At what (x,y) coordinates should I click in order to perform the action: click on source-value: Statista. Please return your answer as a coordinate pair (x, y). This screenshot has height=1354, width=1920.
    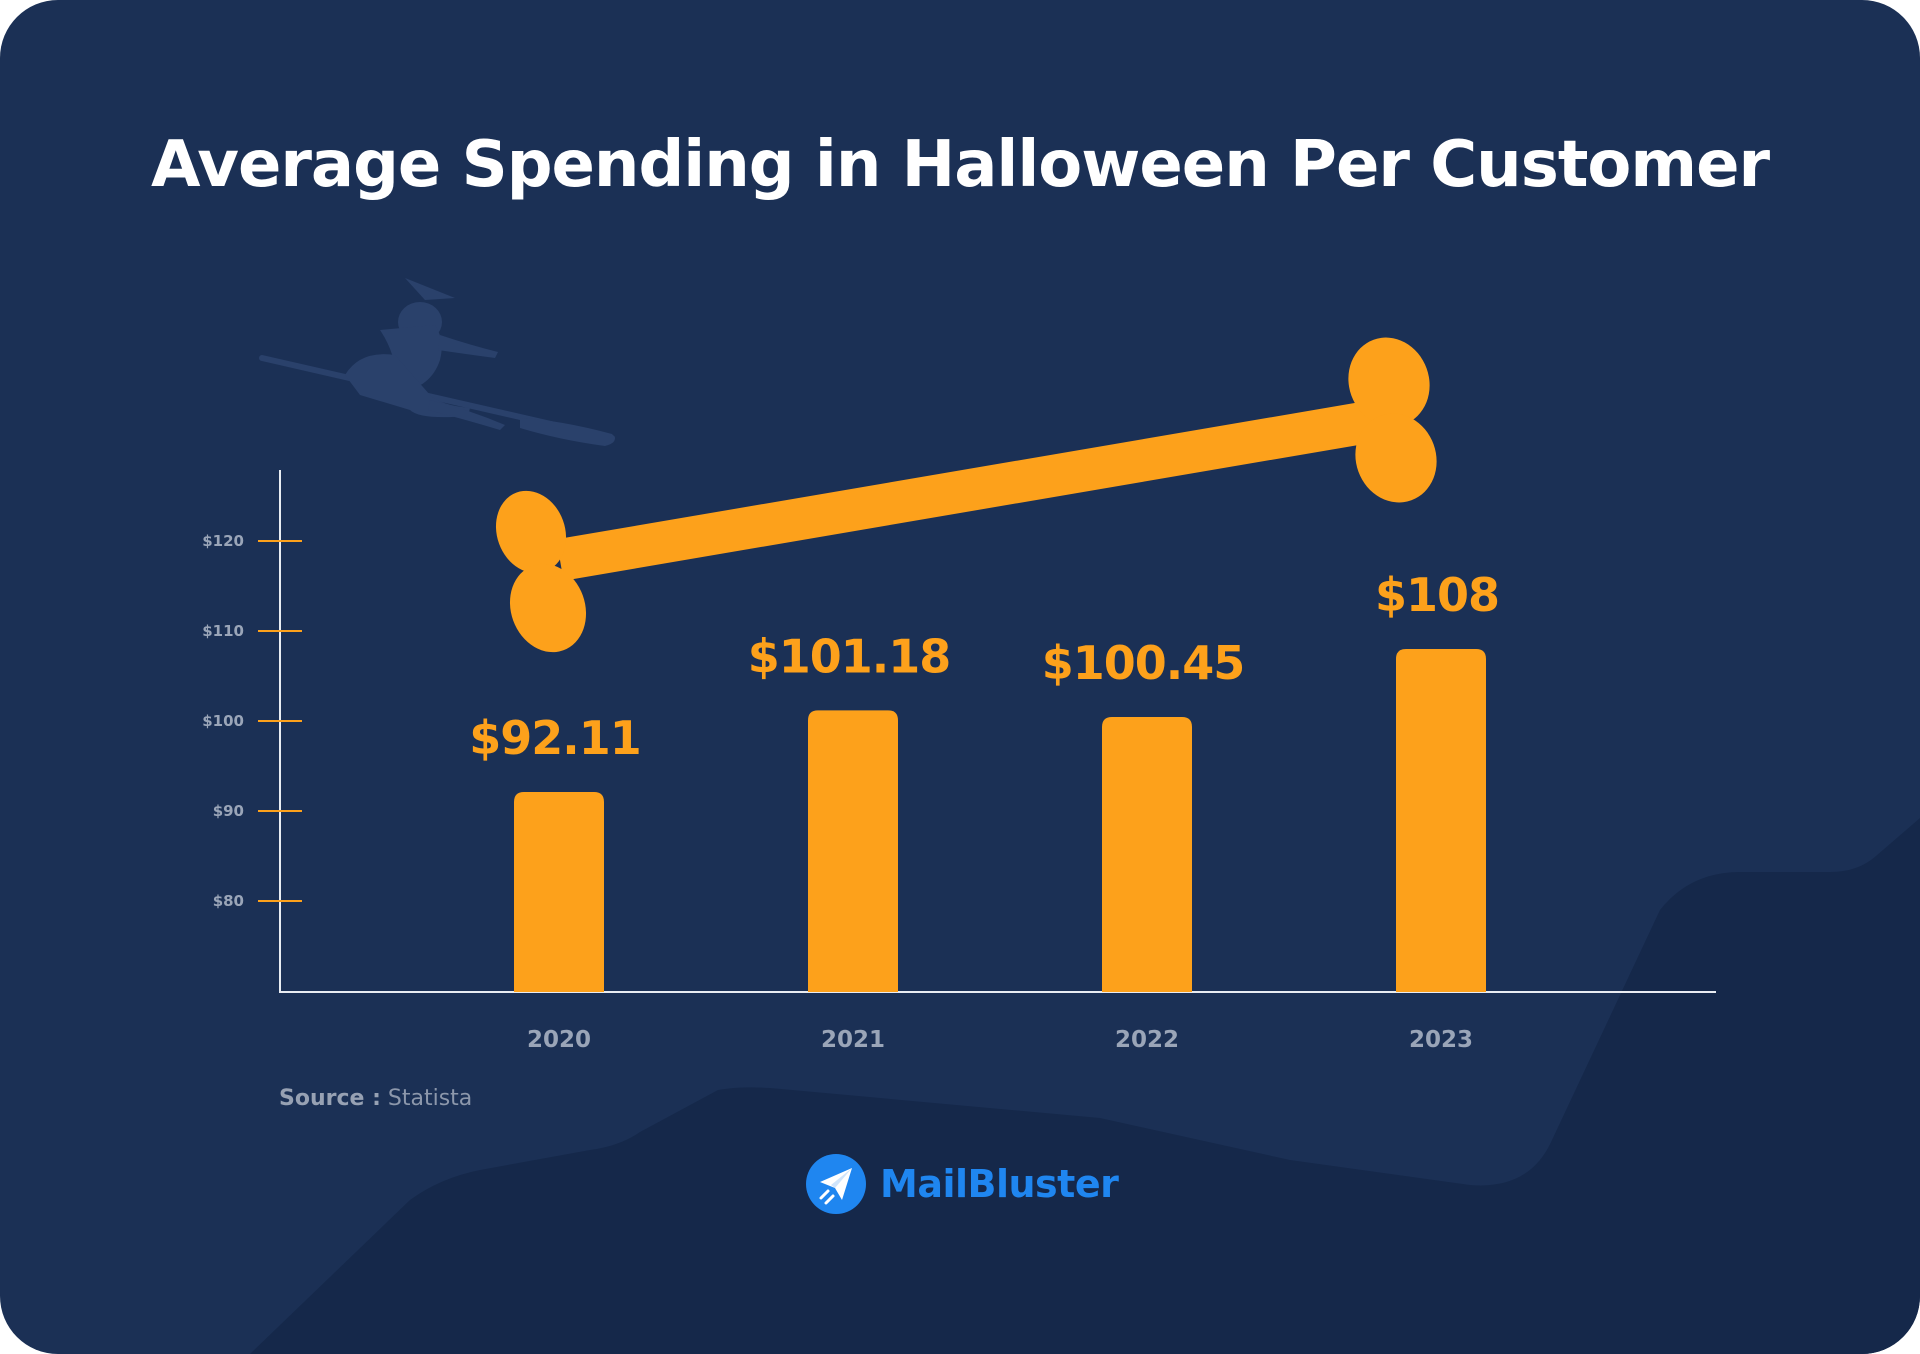
    Looking at the image, I should click on (430, 1098).